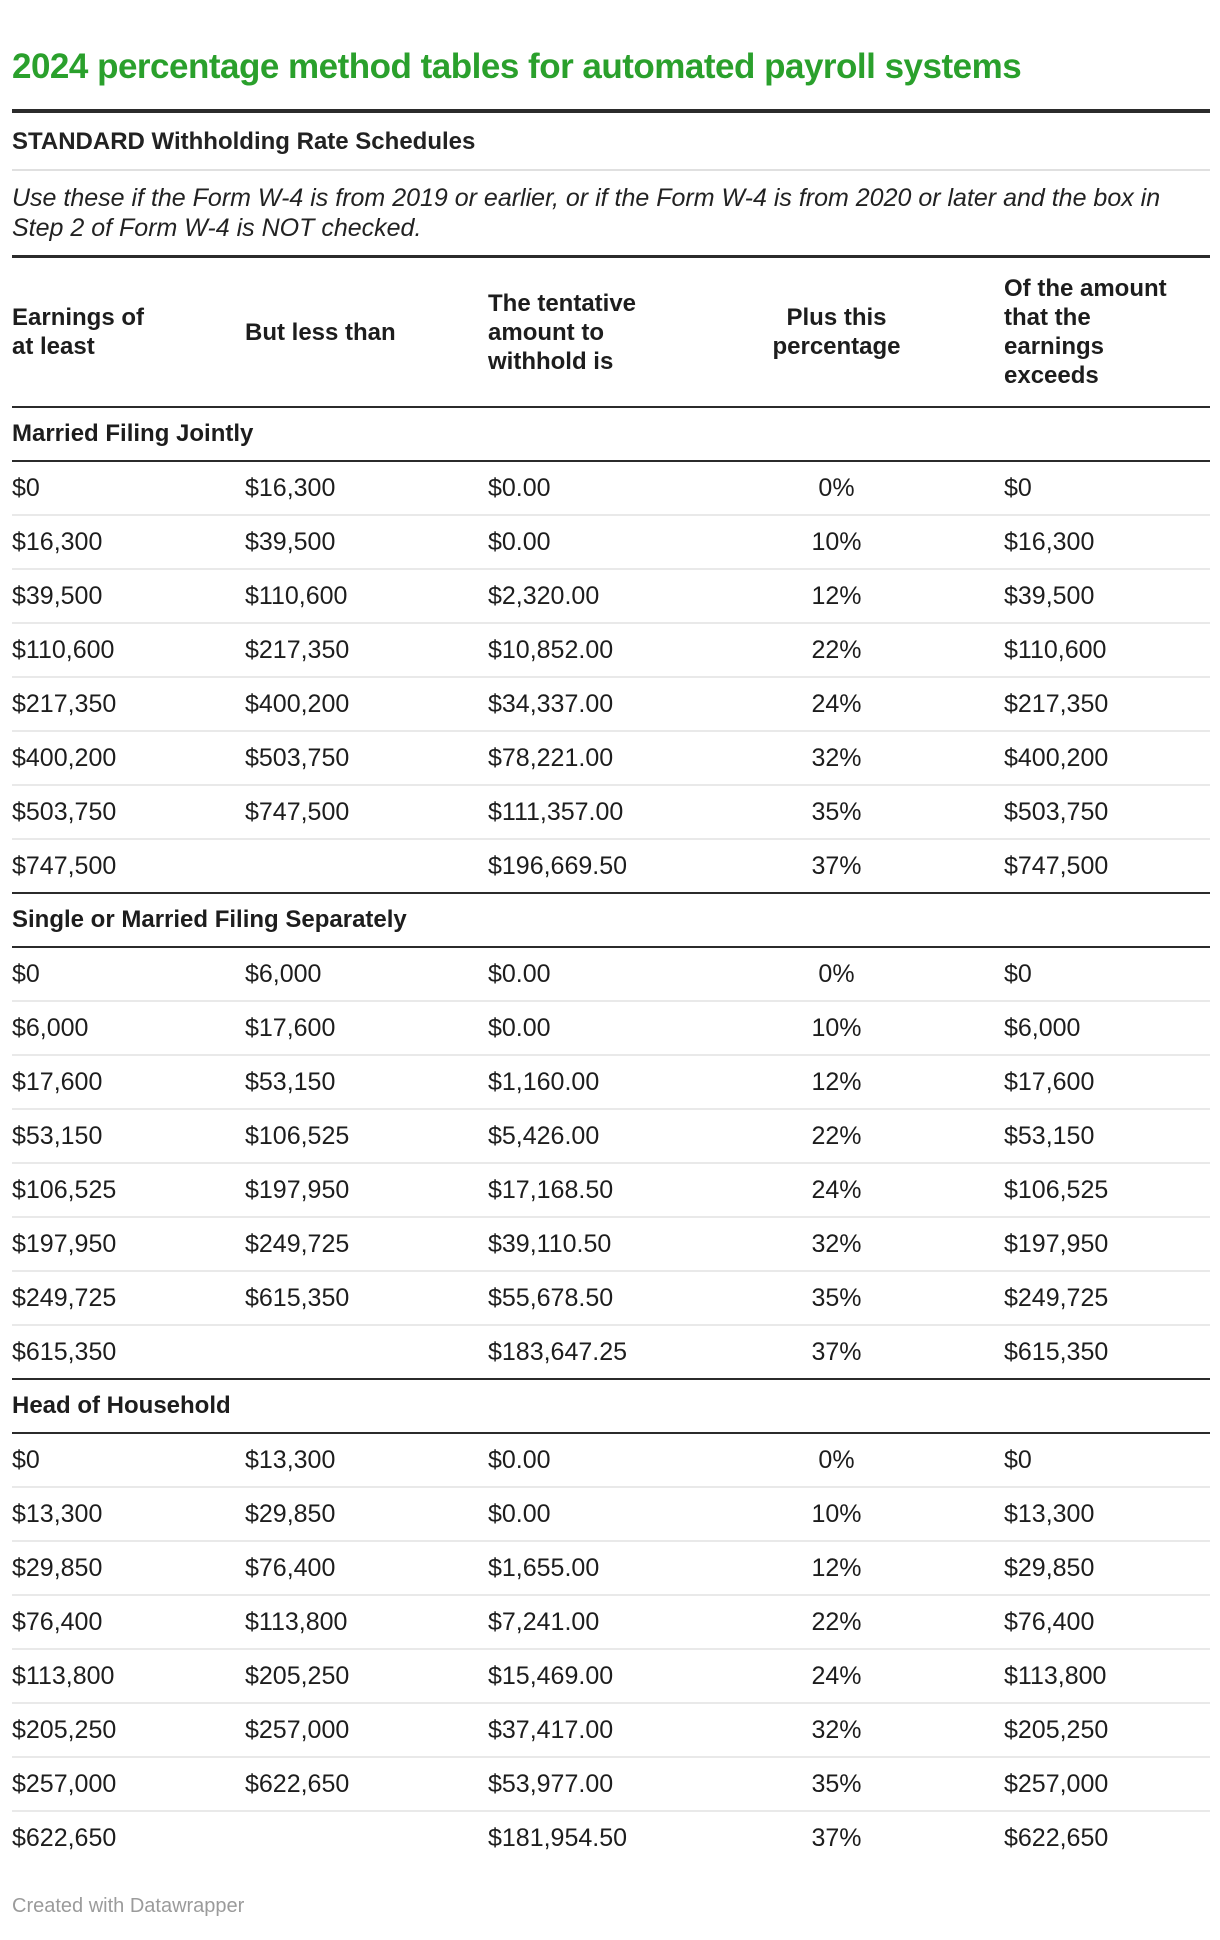  Describe the element at coordinates (578, 1784) in the screenshot. I see `table-cell: $53,977.00` at that location.